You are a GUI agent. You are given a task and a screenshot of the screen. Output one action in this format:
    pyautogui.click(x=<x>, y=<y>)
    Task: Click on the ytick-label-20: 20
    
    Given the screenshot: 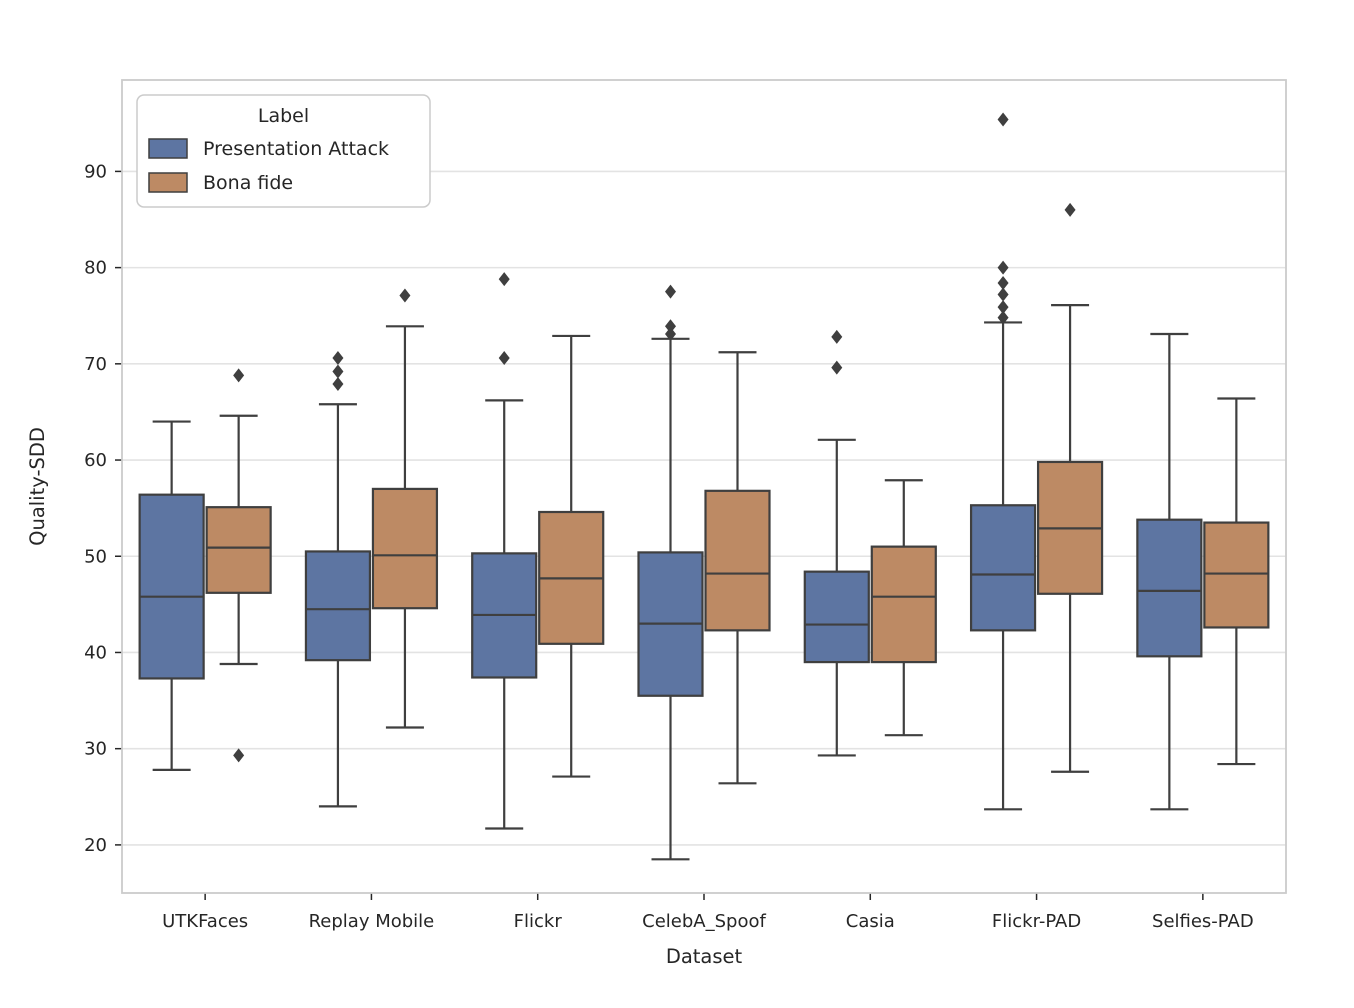 What is the action you would take?
    pyautogui.click(x=95, y=845)
    